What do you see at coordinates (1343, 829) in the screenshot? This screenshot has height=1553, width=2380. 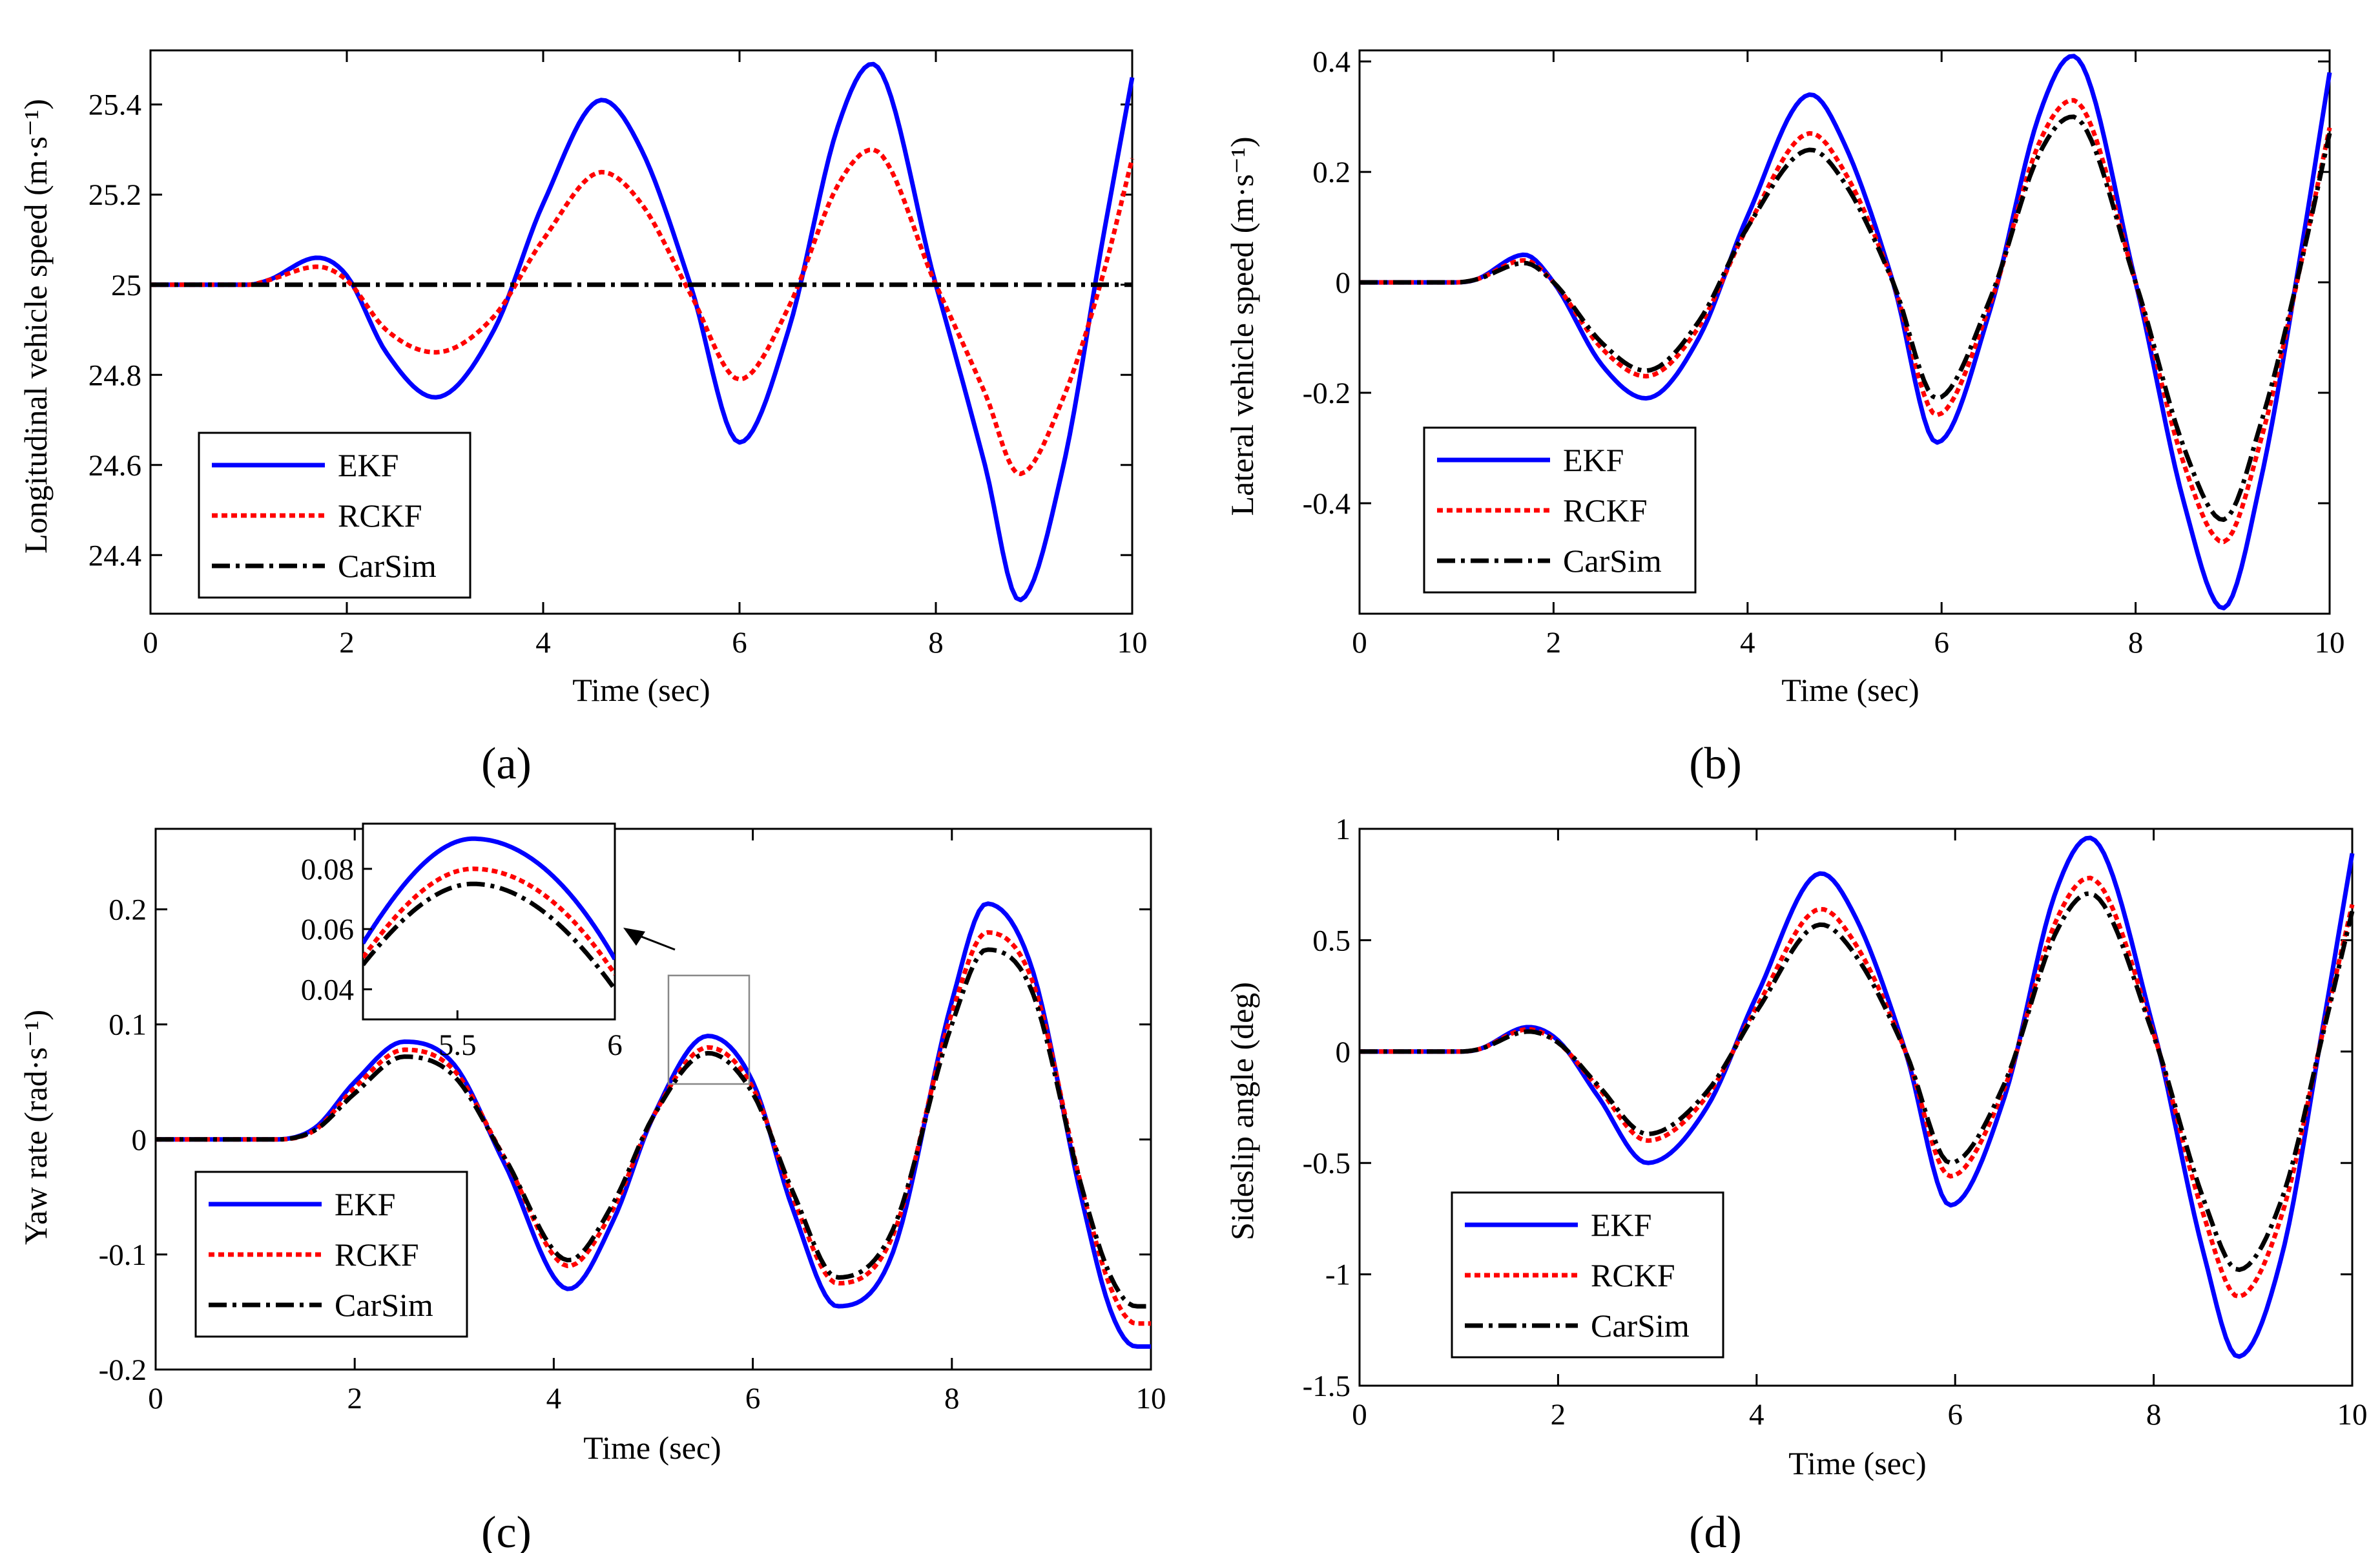 I see `y-tick-label: 1` at bounding box center [1343, 829].